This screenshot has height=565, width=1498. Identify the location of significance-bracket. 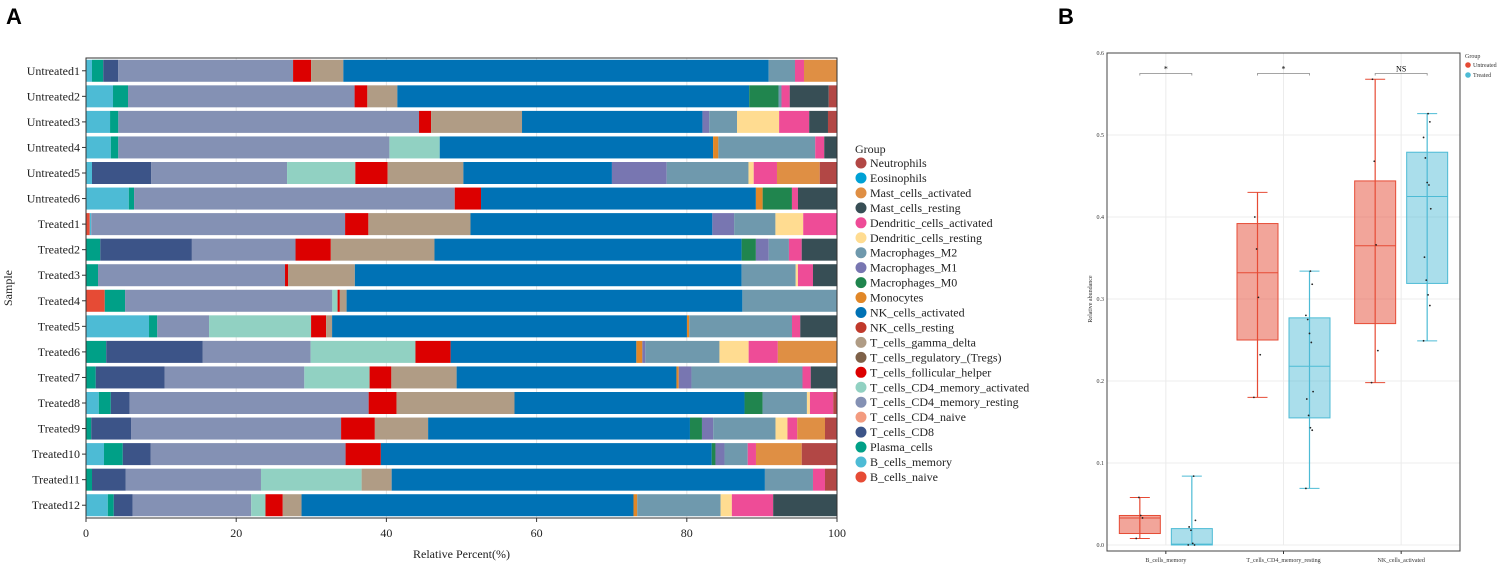
(1283, 74).